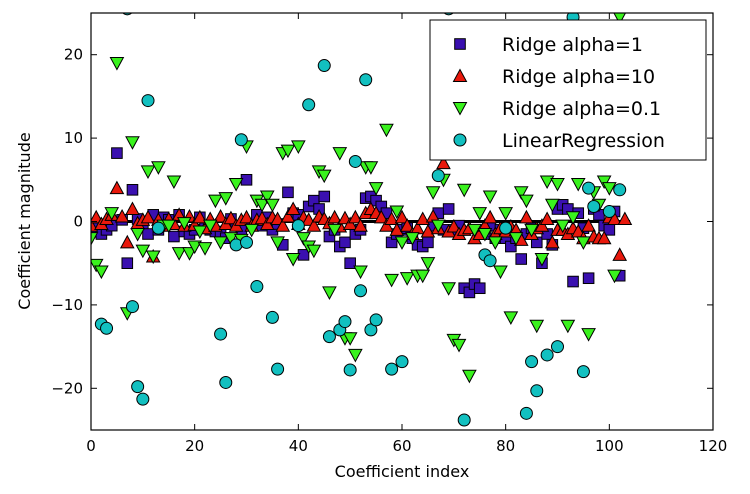 This screenshot has height=494, width=750. What do you see at coordinates (298, 446) in the screenshot?
I see `x-tick-label: 40` at bounding box center [298, 446].